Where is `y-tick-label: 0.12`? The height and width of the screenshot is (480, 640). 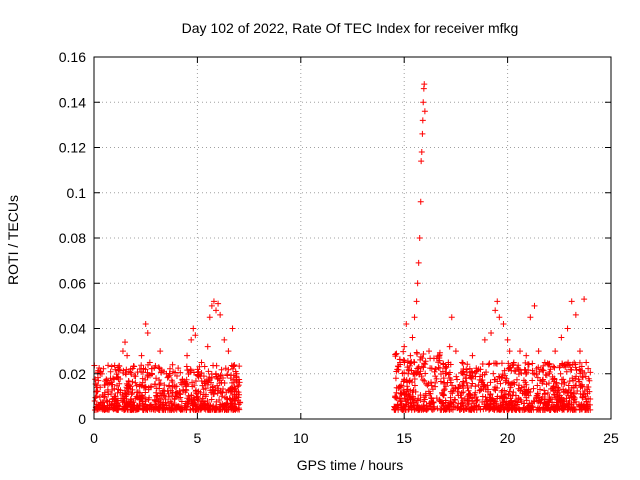
y-tick-label: 0.12 is located at coordinates (72, 148).